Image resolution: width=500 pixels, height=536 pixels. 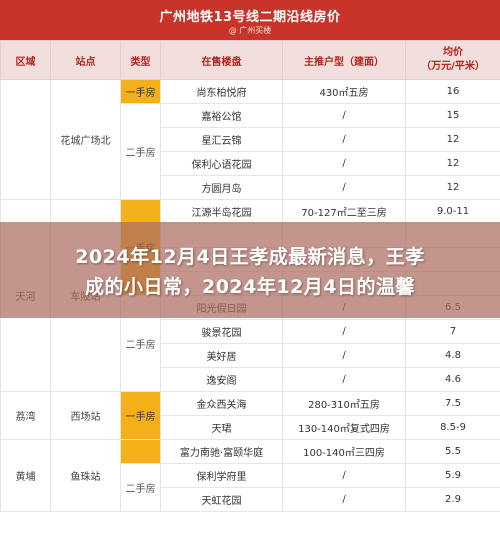 What do you see at coordinates (221, 187) in the screenshot?
I see `cell-project: 方圆月岛` at bounding box center [221, 187].